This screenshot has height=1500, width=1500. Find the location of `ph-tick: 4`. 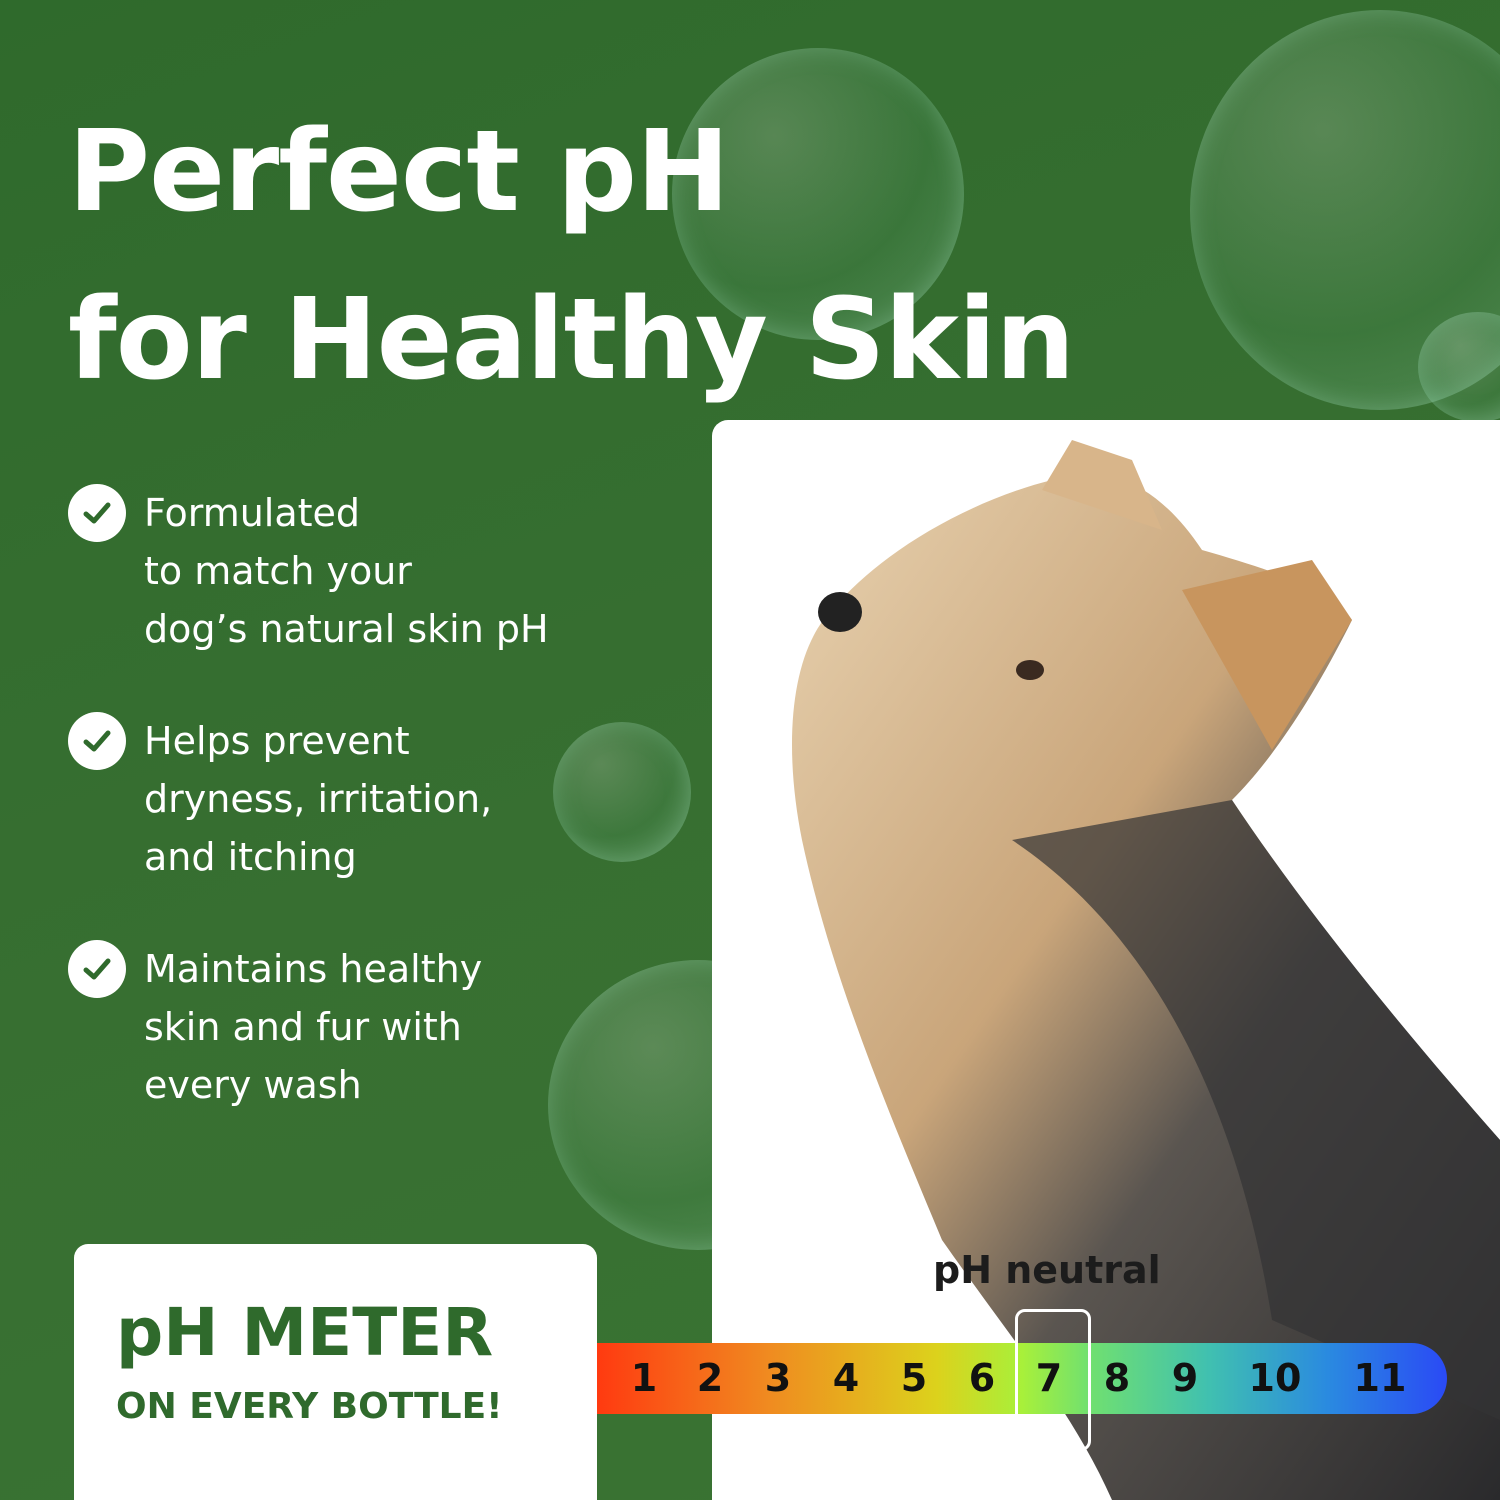

ph-tick: 4 is located at coordinates (846, 1378).